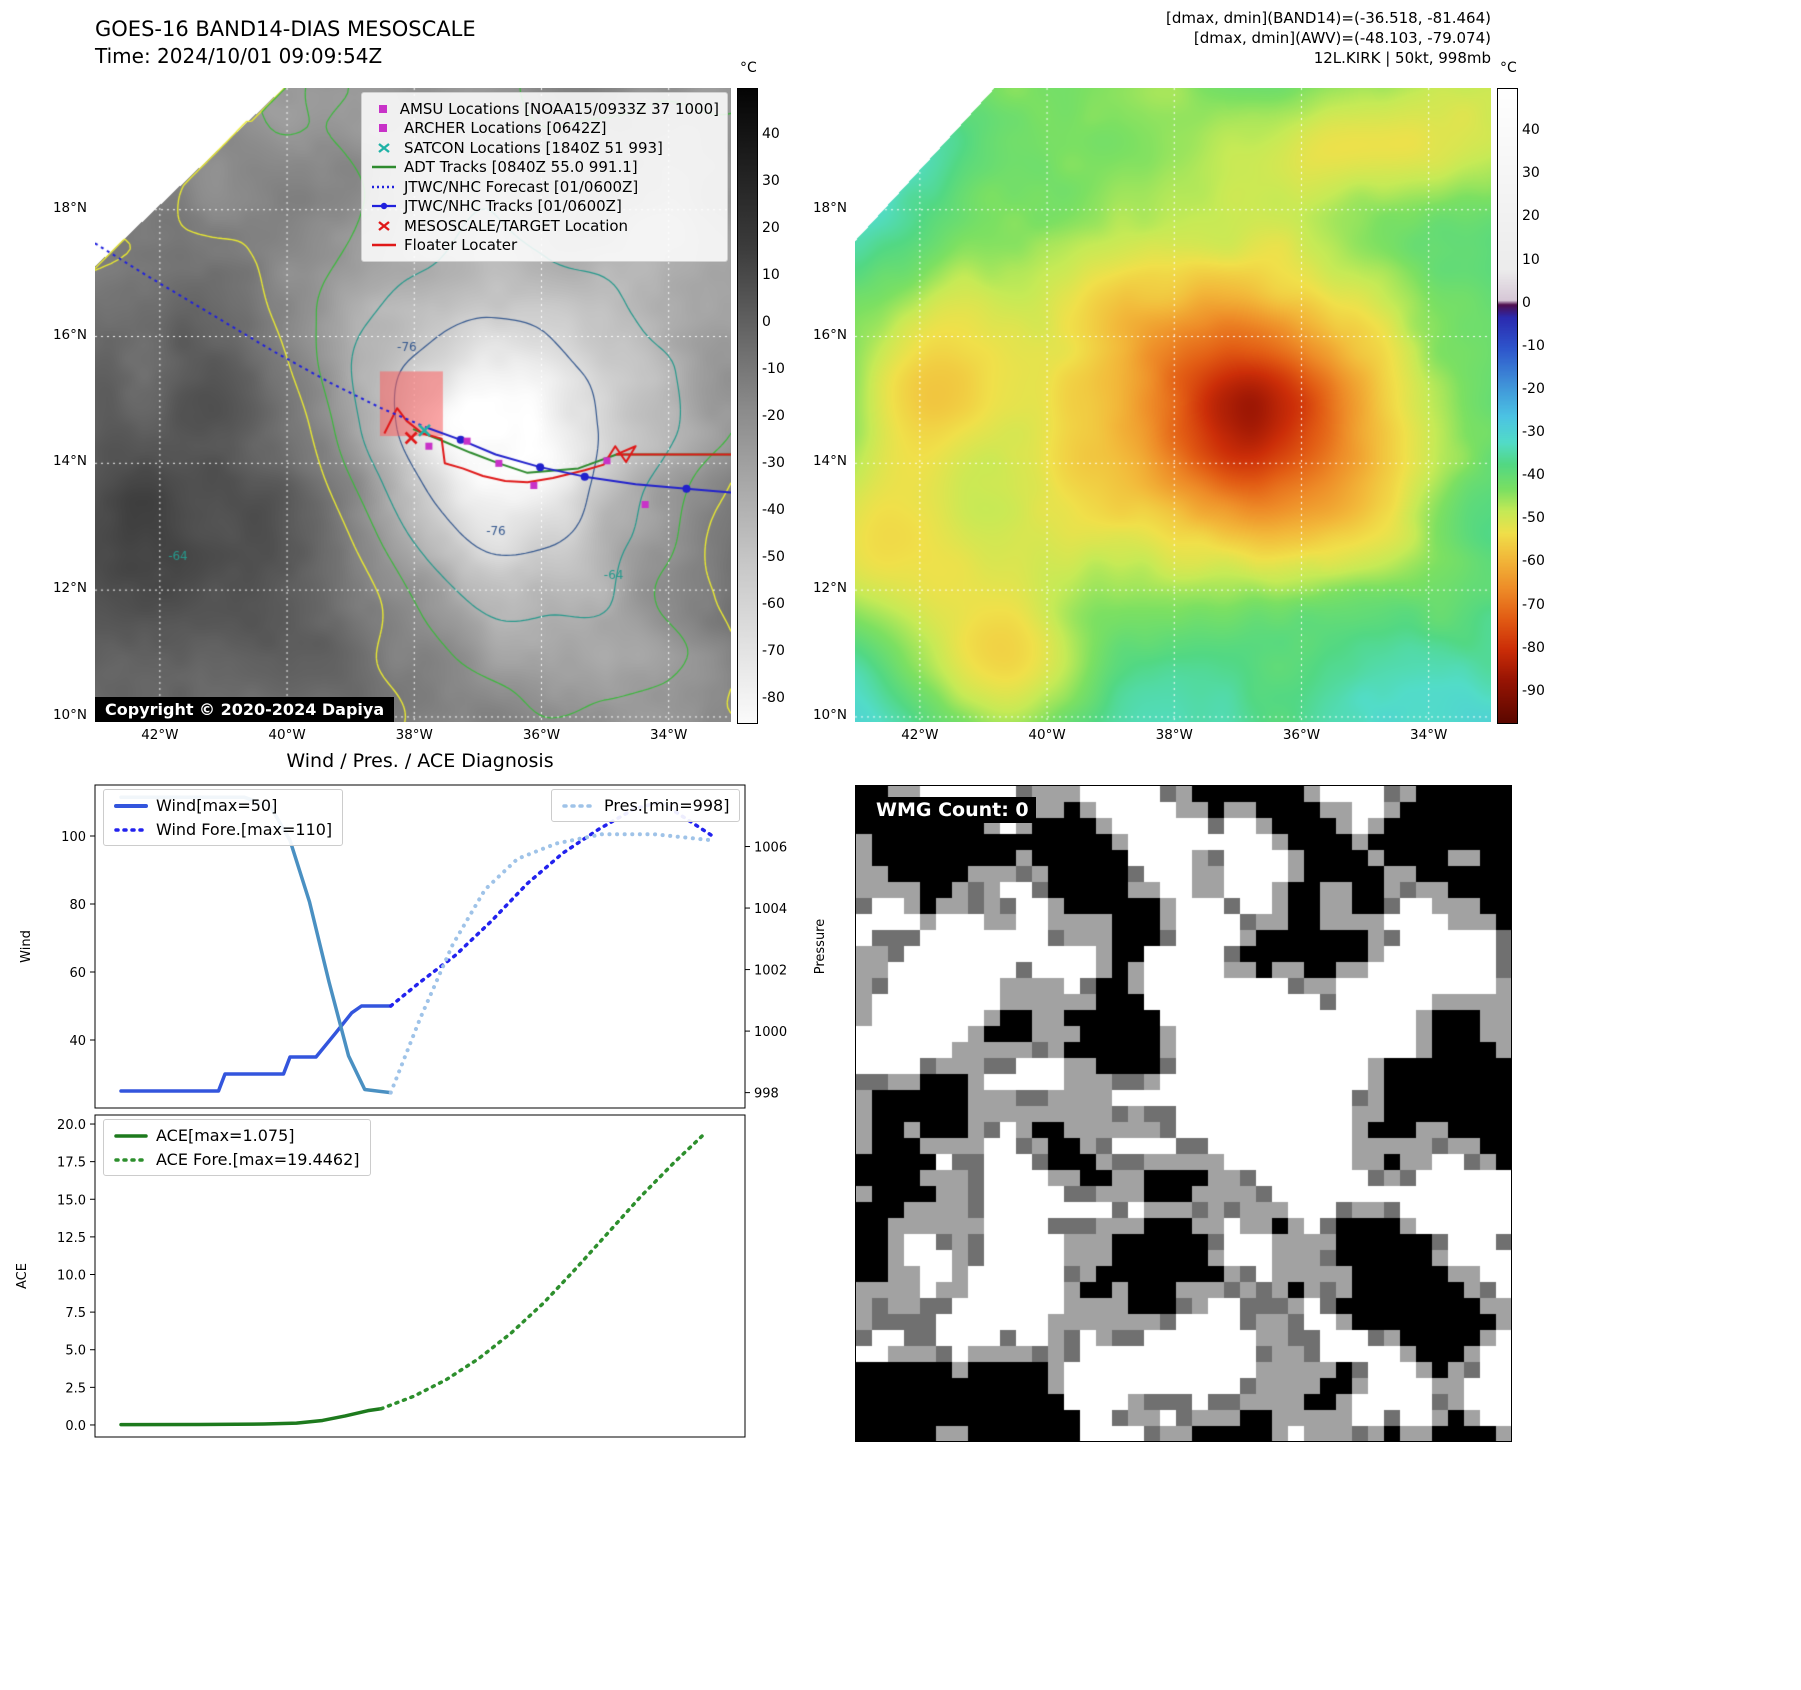 The width and height of the screenshot is (1801, 1690). I want to click on lat-label: 12°N, so click(69, 588).